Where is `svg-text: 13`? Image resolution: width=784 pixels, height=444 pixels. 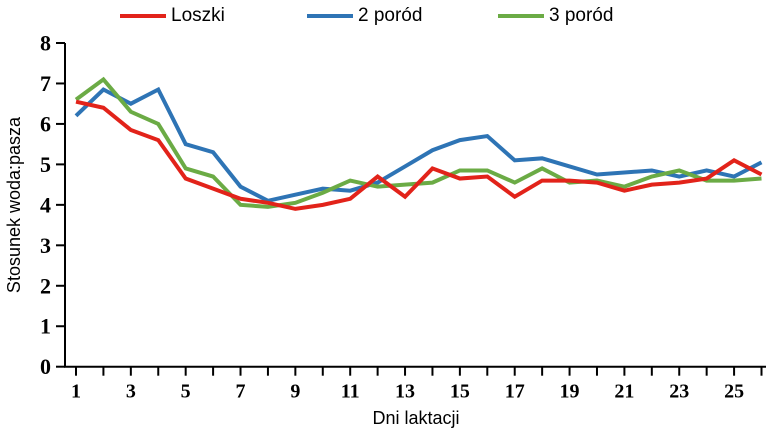
svg-text: 13 is located at coordinates (405, 392).